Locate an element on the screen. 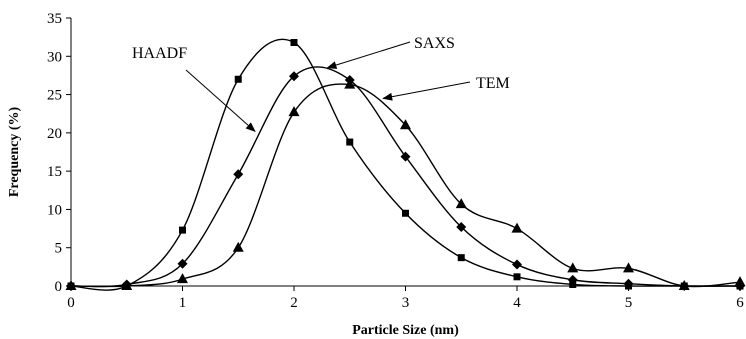 The width and height of the screenshot is (746, 339). x-tick-label: 1 is located at coordinates (183, 303).